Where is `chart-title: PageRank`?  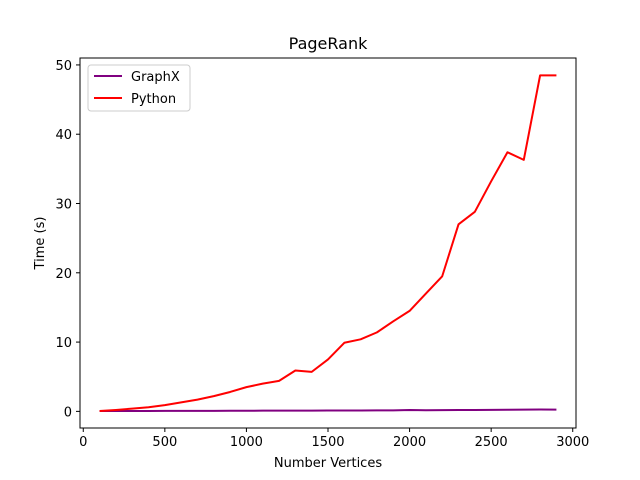
chart-title: PageRank is located at coordinates (328, 43).